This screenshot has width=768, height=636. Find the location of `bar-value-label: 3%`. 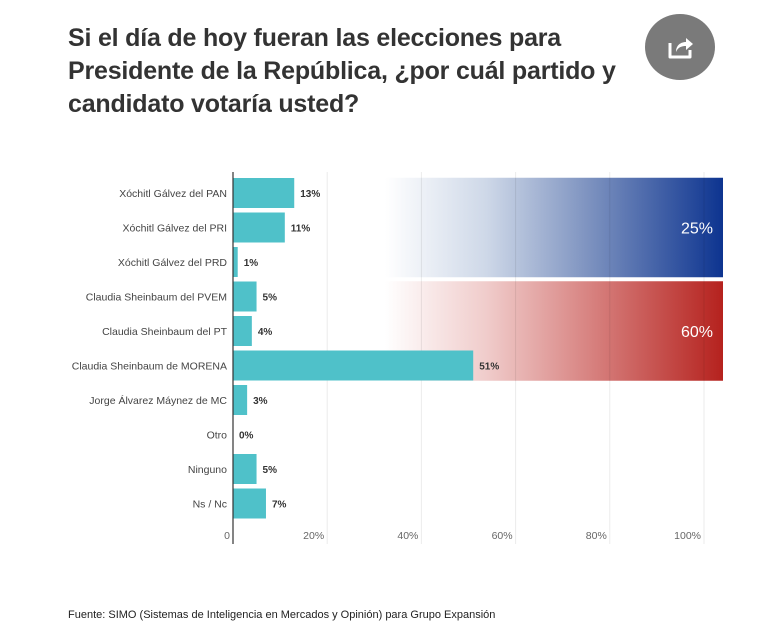

bar-value-label: 3% is located at coordinates (260, 401).